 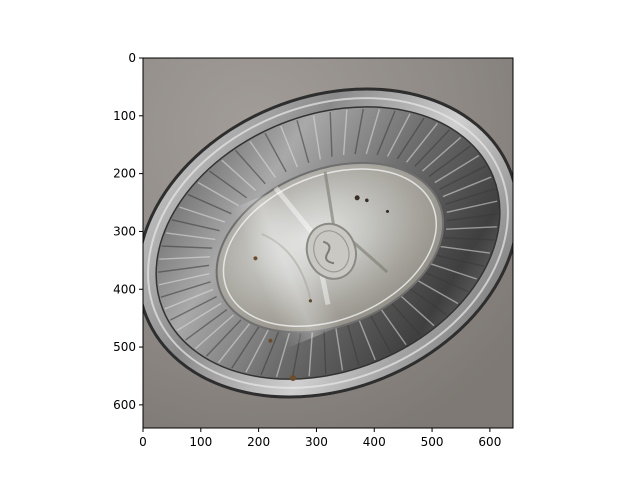 What do you see at coordinates (143, 442) in the screenshot?
I see `x-tick-label: 0` at bounding box center [143, 442].